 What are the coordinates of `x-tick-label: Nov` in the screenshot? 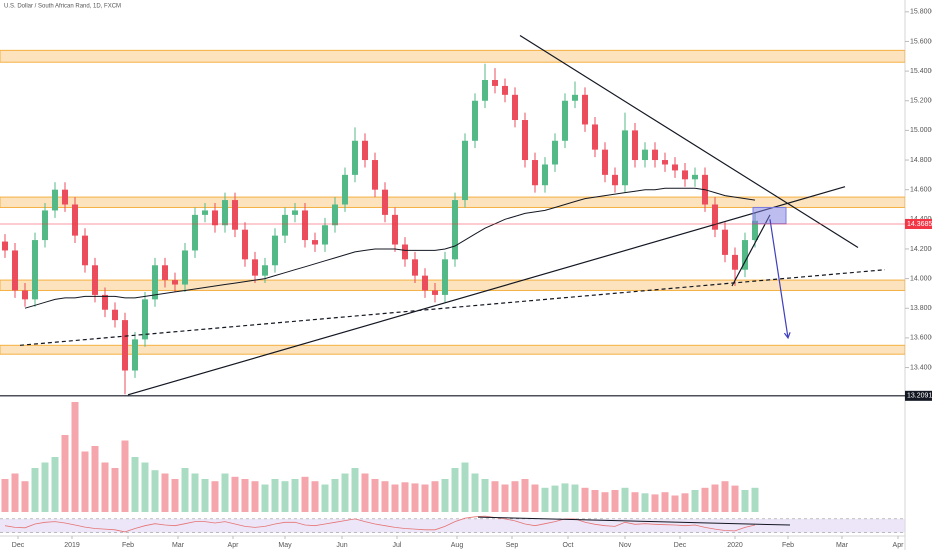 It's located at (625, 545).